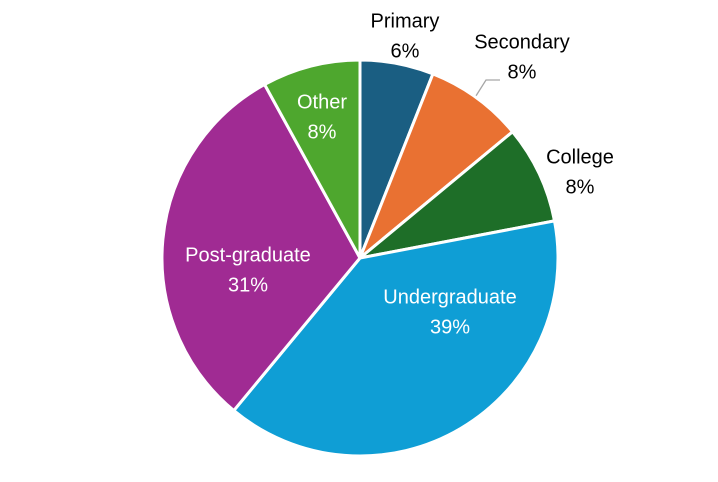  I want to click on slice-value-label: 39%, so click(450, 327).